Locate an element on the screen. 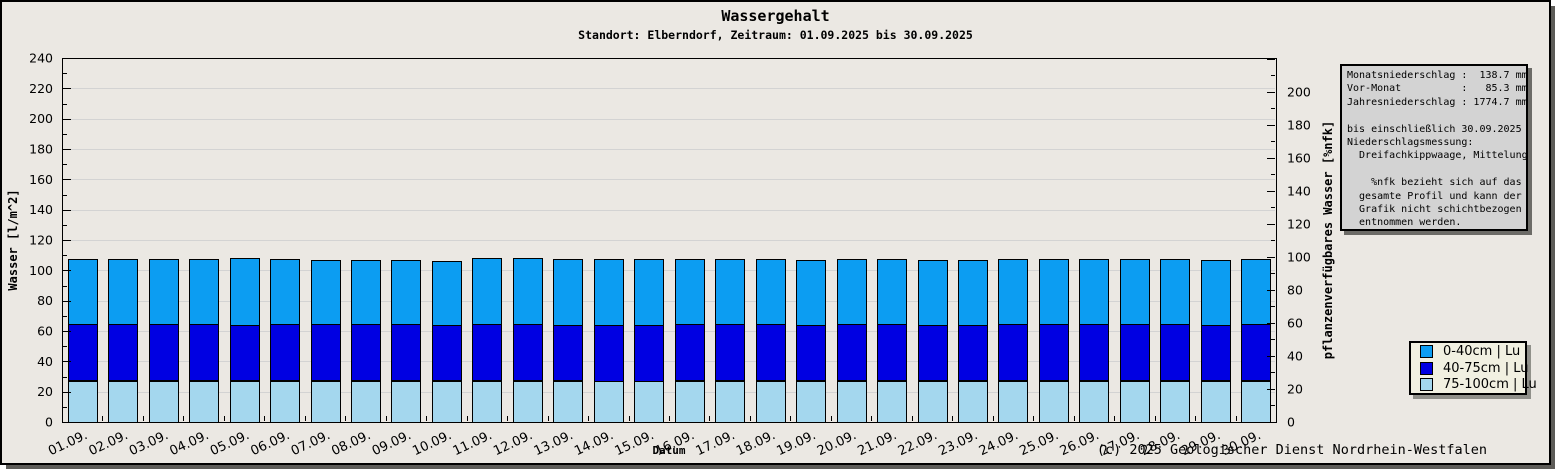  y-axis-tick-label-left: 180 is located at coordinates (41, 149).